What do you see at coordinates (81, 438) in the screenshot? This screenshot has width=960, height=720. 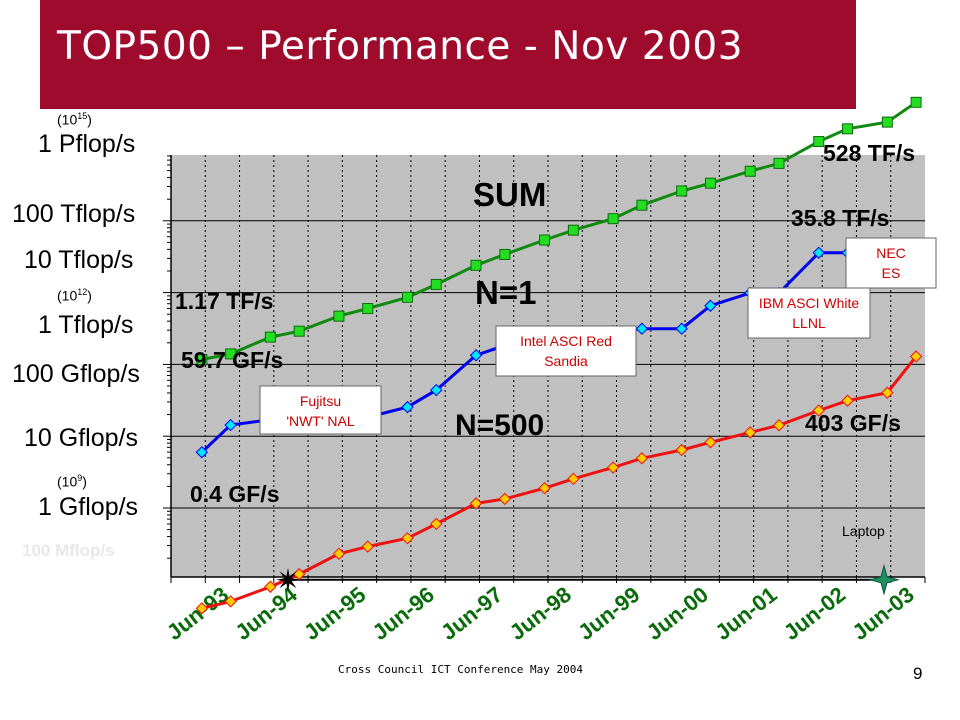 I see `y-tick-label: 10 Gflop/s` at bounding box center [81, 438].